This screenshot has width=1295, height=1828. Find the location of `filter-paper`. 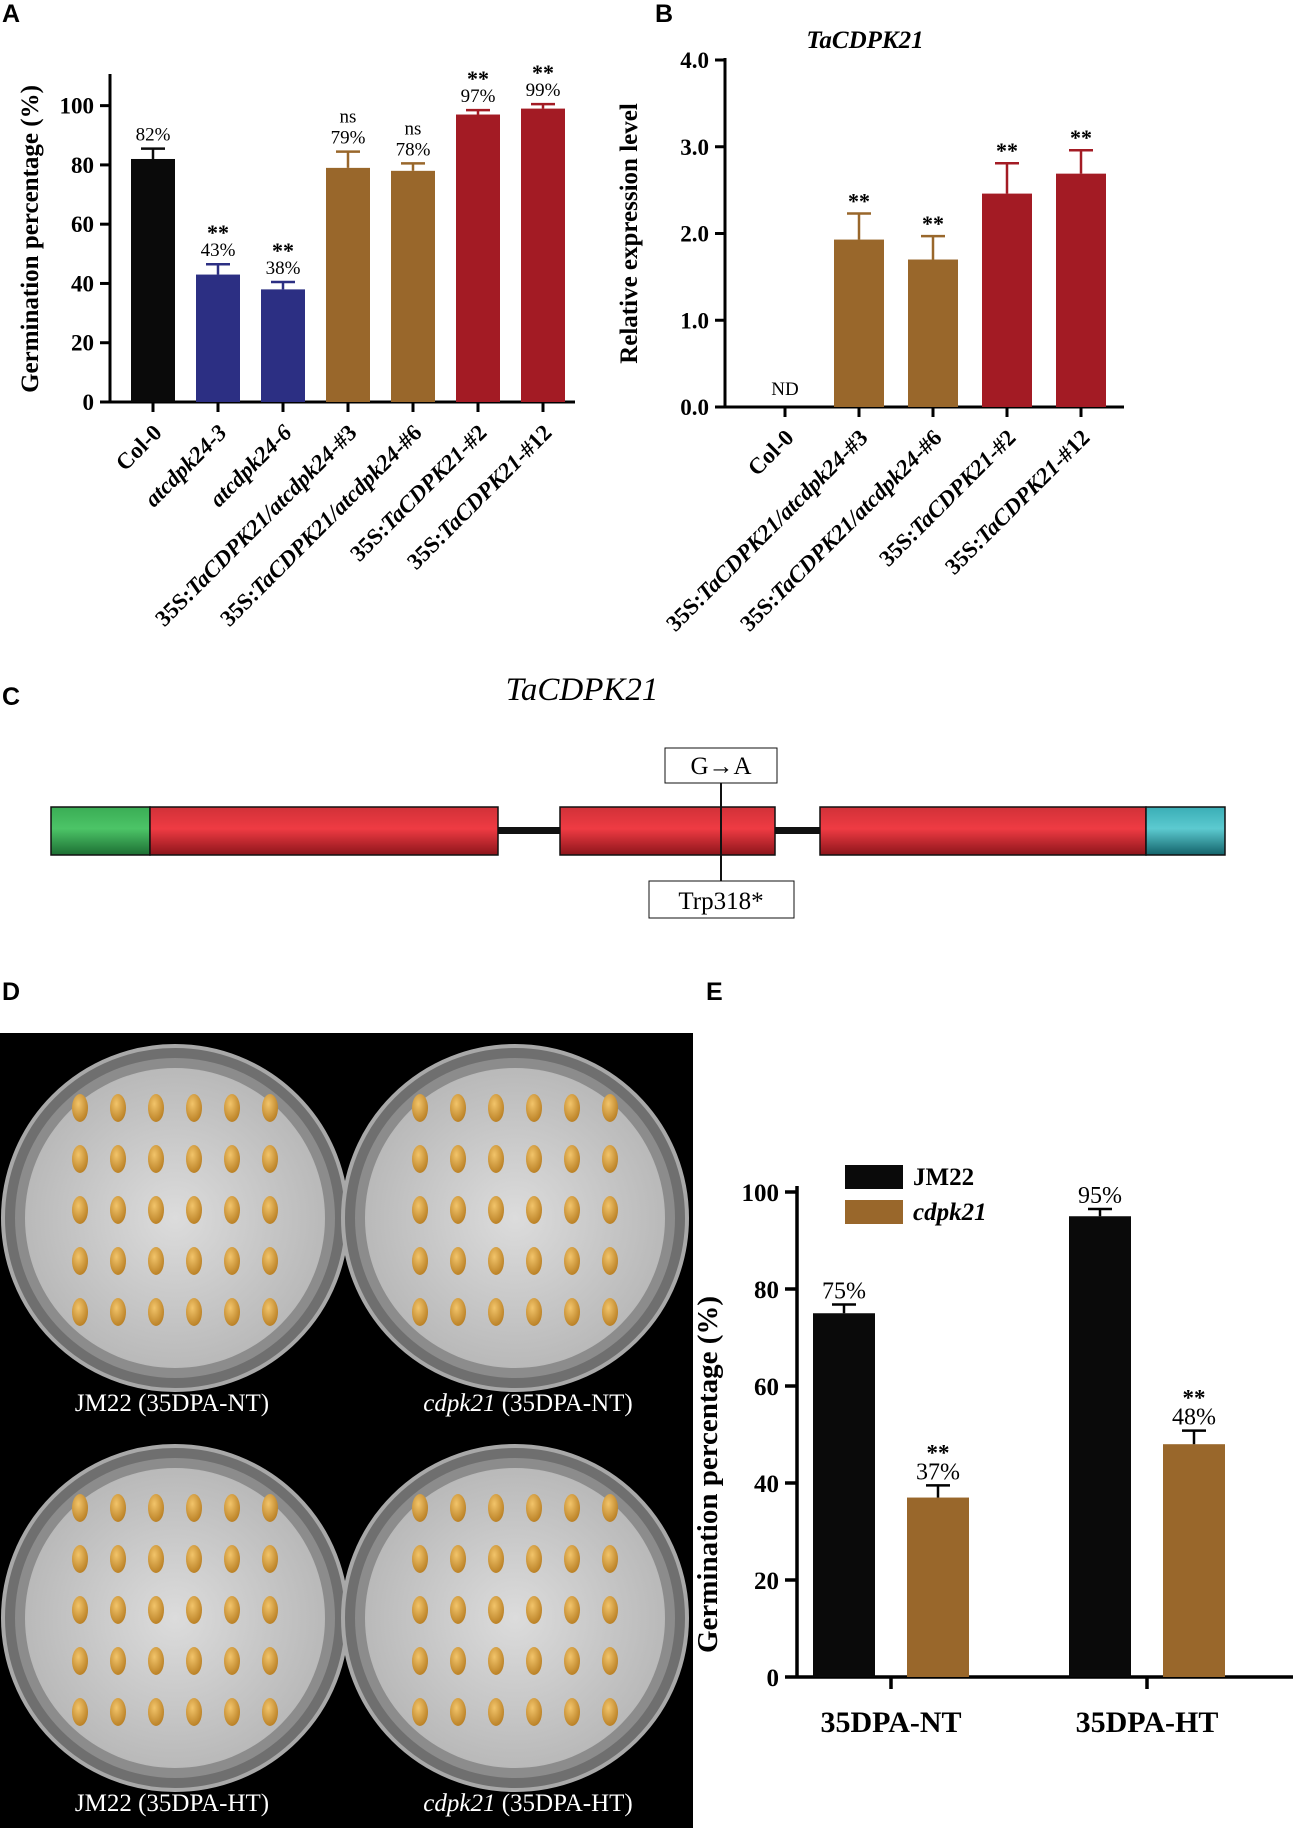

filter-paper is located at coordinates (515, 1218).